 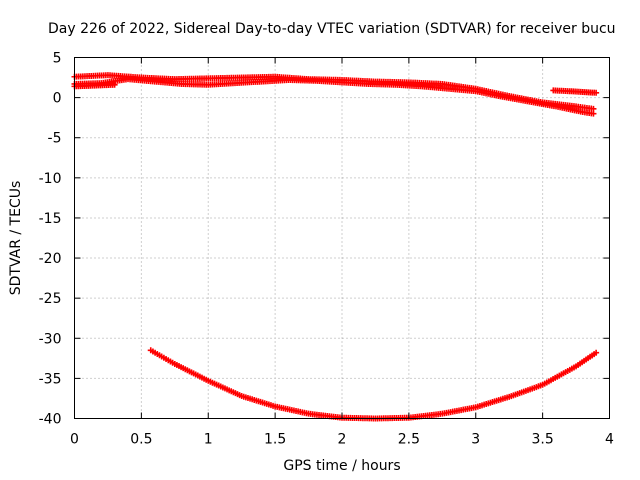 I want to click on x-tick-labels: 0 0.5 1 1.5 2 2.5 3 3.5 4, so click(x=342, y=440).